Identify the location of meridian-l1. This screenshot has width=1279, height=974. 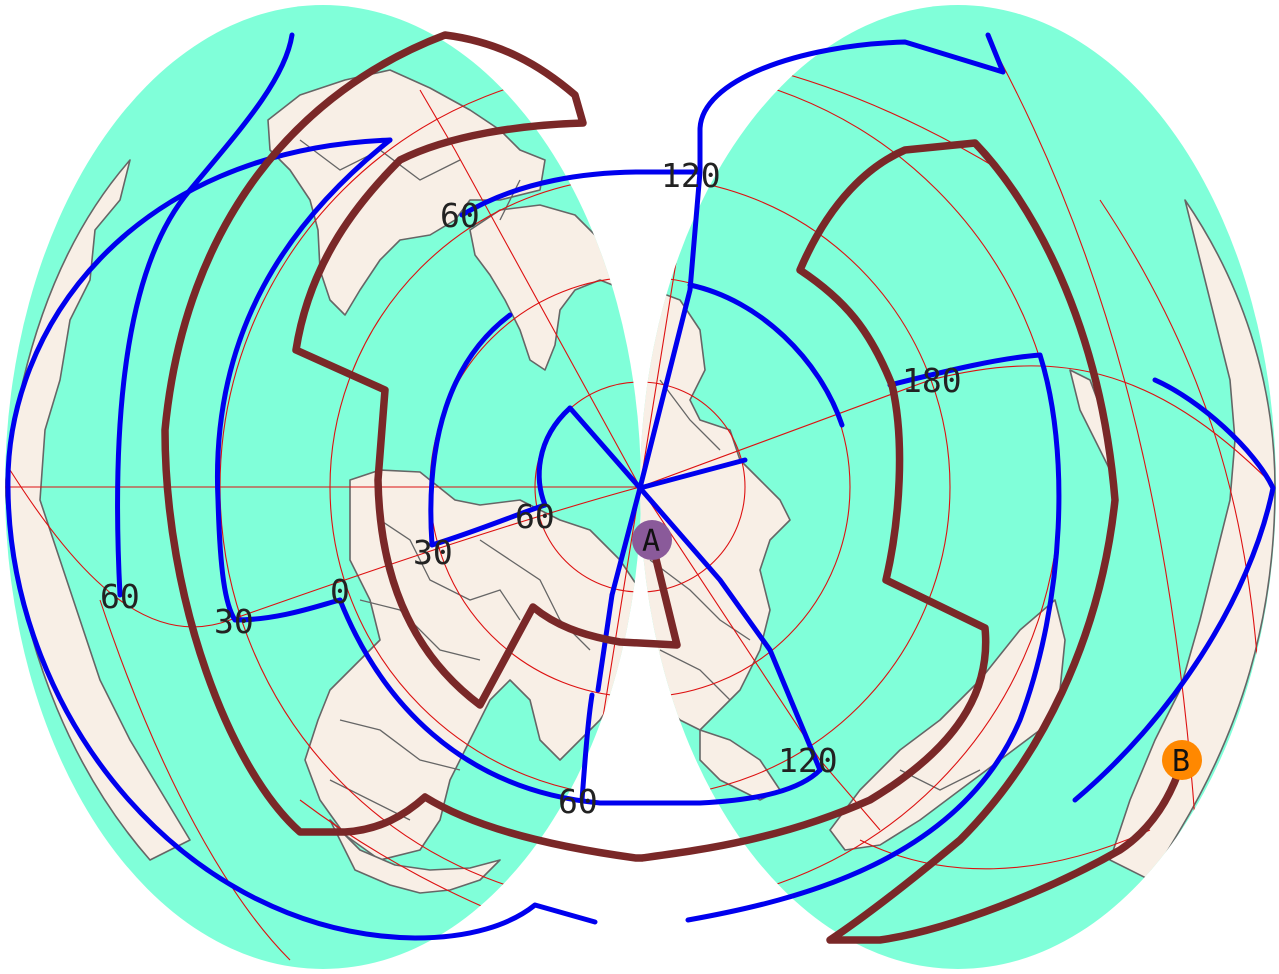
(325, 548).